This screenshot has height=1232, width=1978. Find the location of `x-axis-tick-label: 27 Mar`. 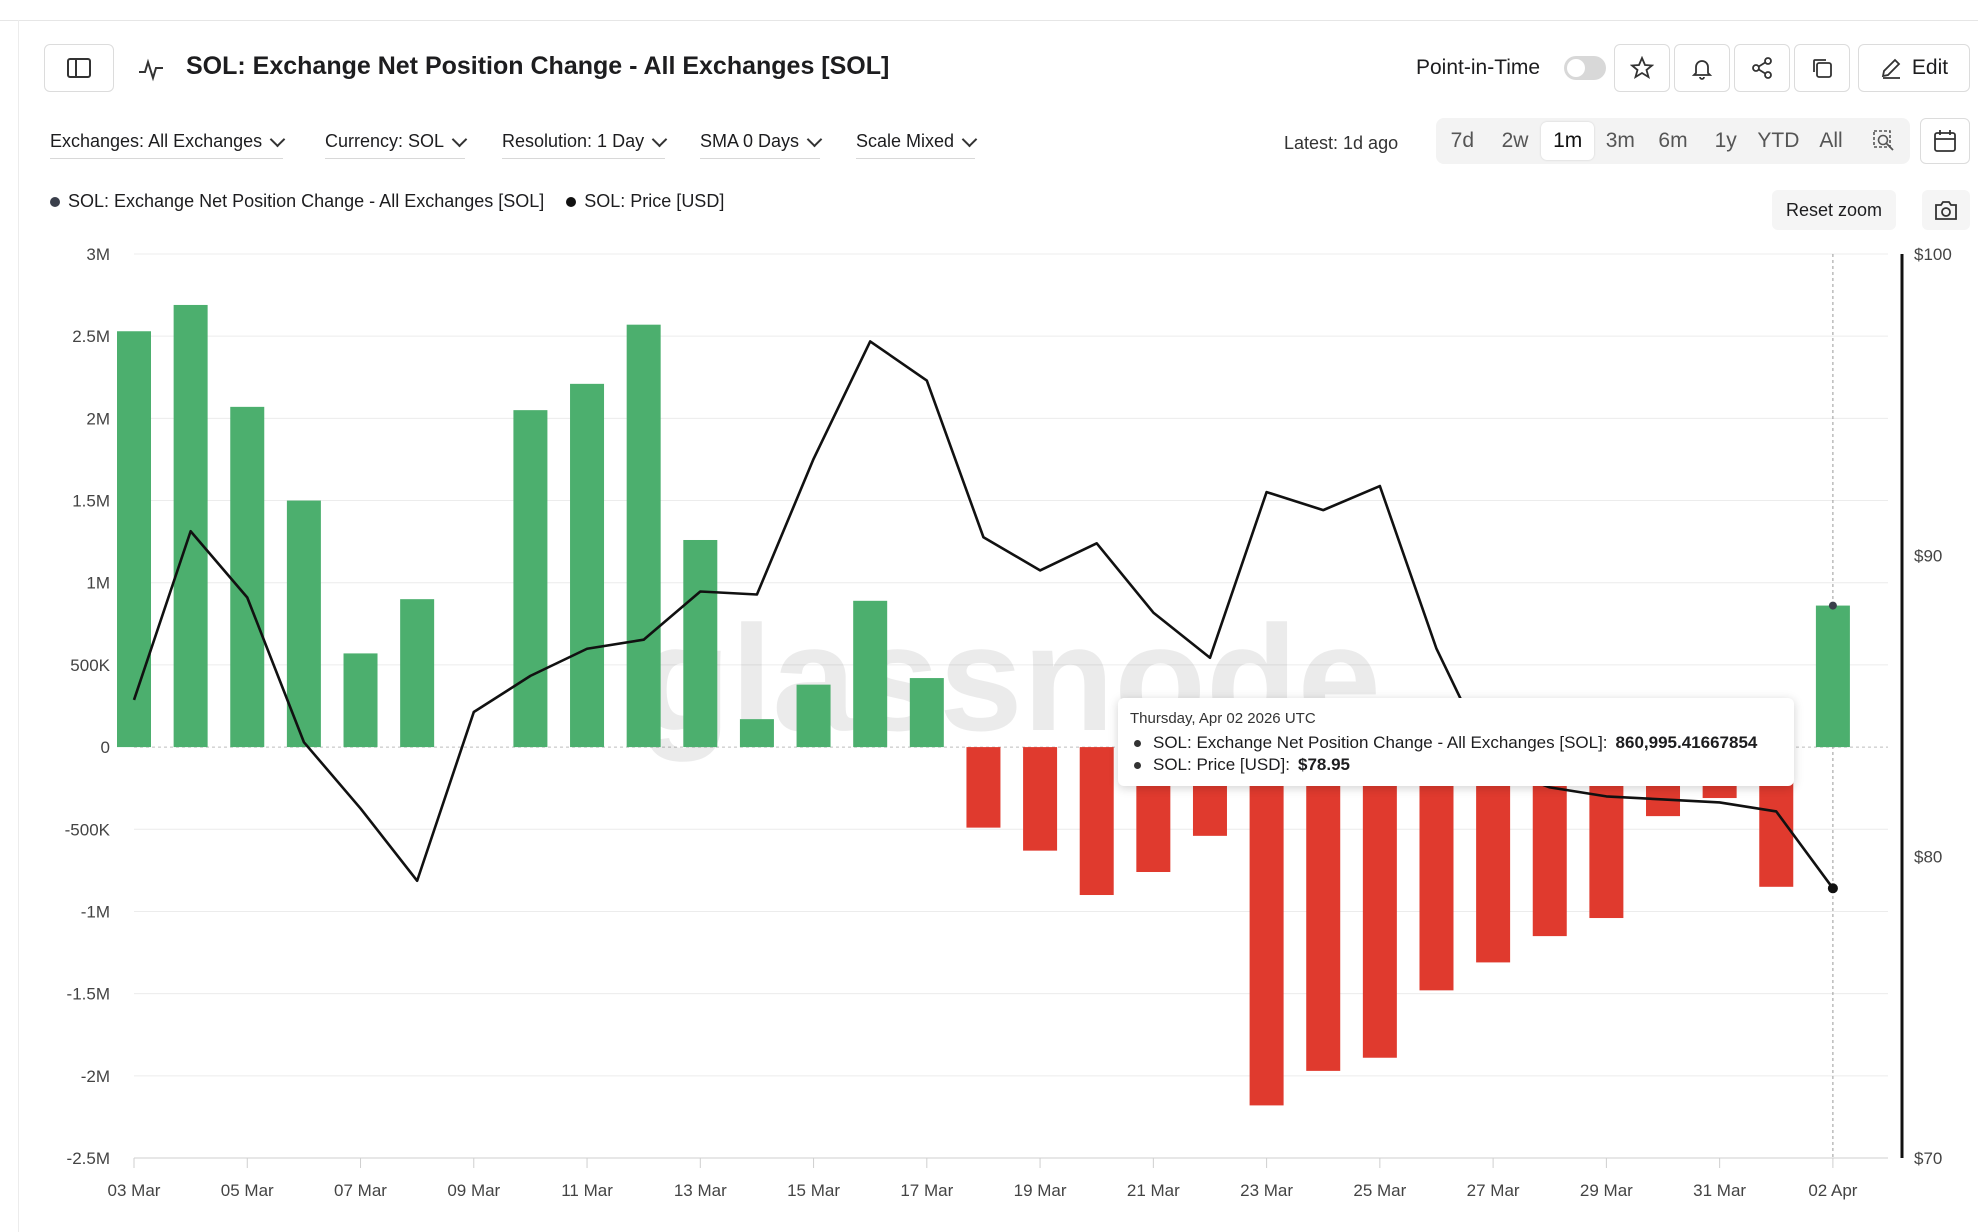

x-axis-tick-label: 27 Mar is located at coordinates (1493, 1190).